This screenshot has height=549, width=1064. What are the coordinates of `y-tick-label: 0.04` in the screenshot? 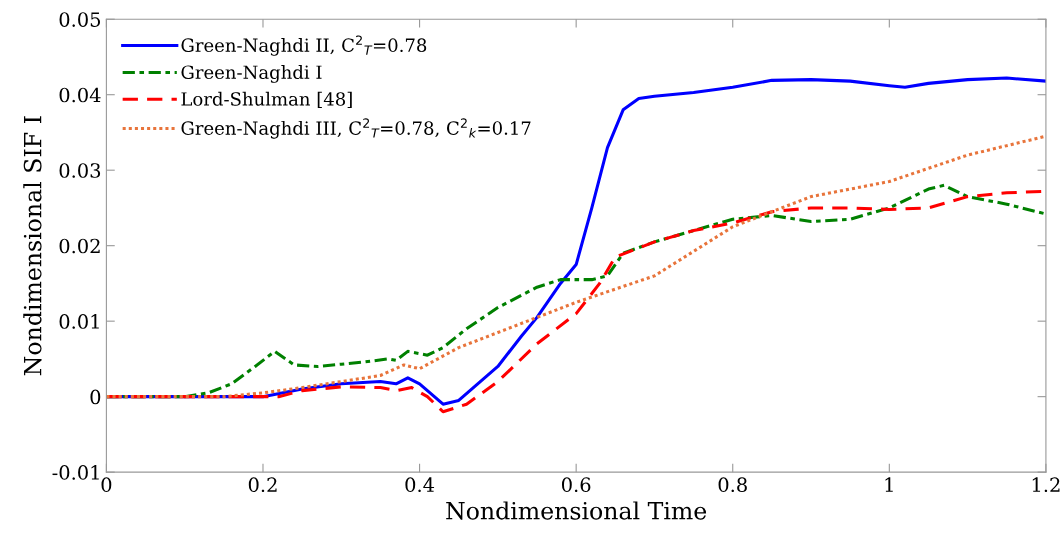 It's located at (80, 95).